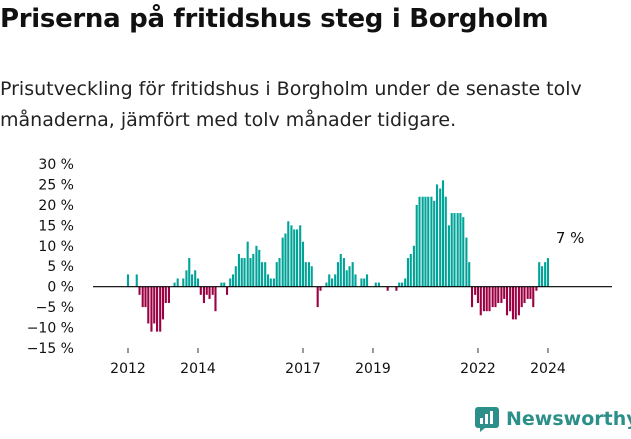 The image size is (631, 439). Describe the element at coordinates (56, 226) in the screenshot. I see `y-tick-label: 15 %` at that location.